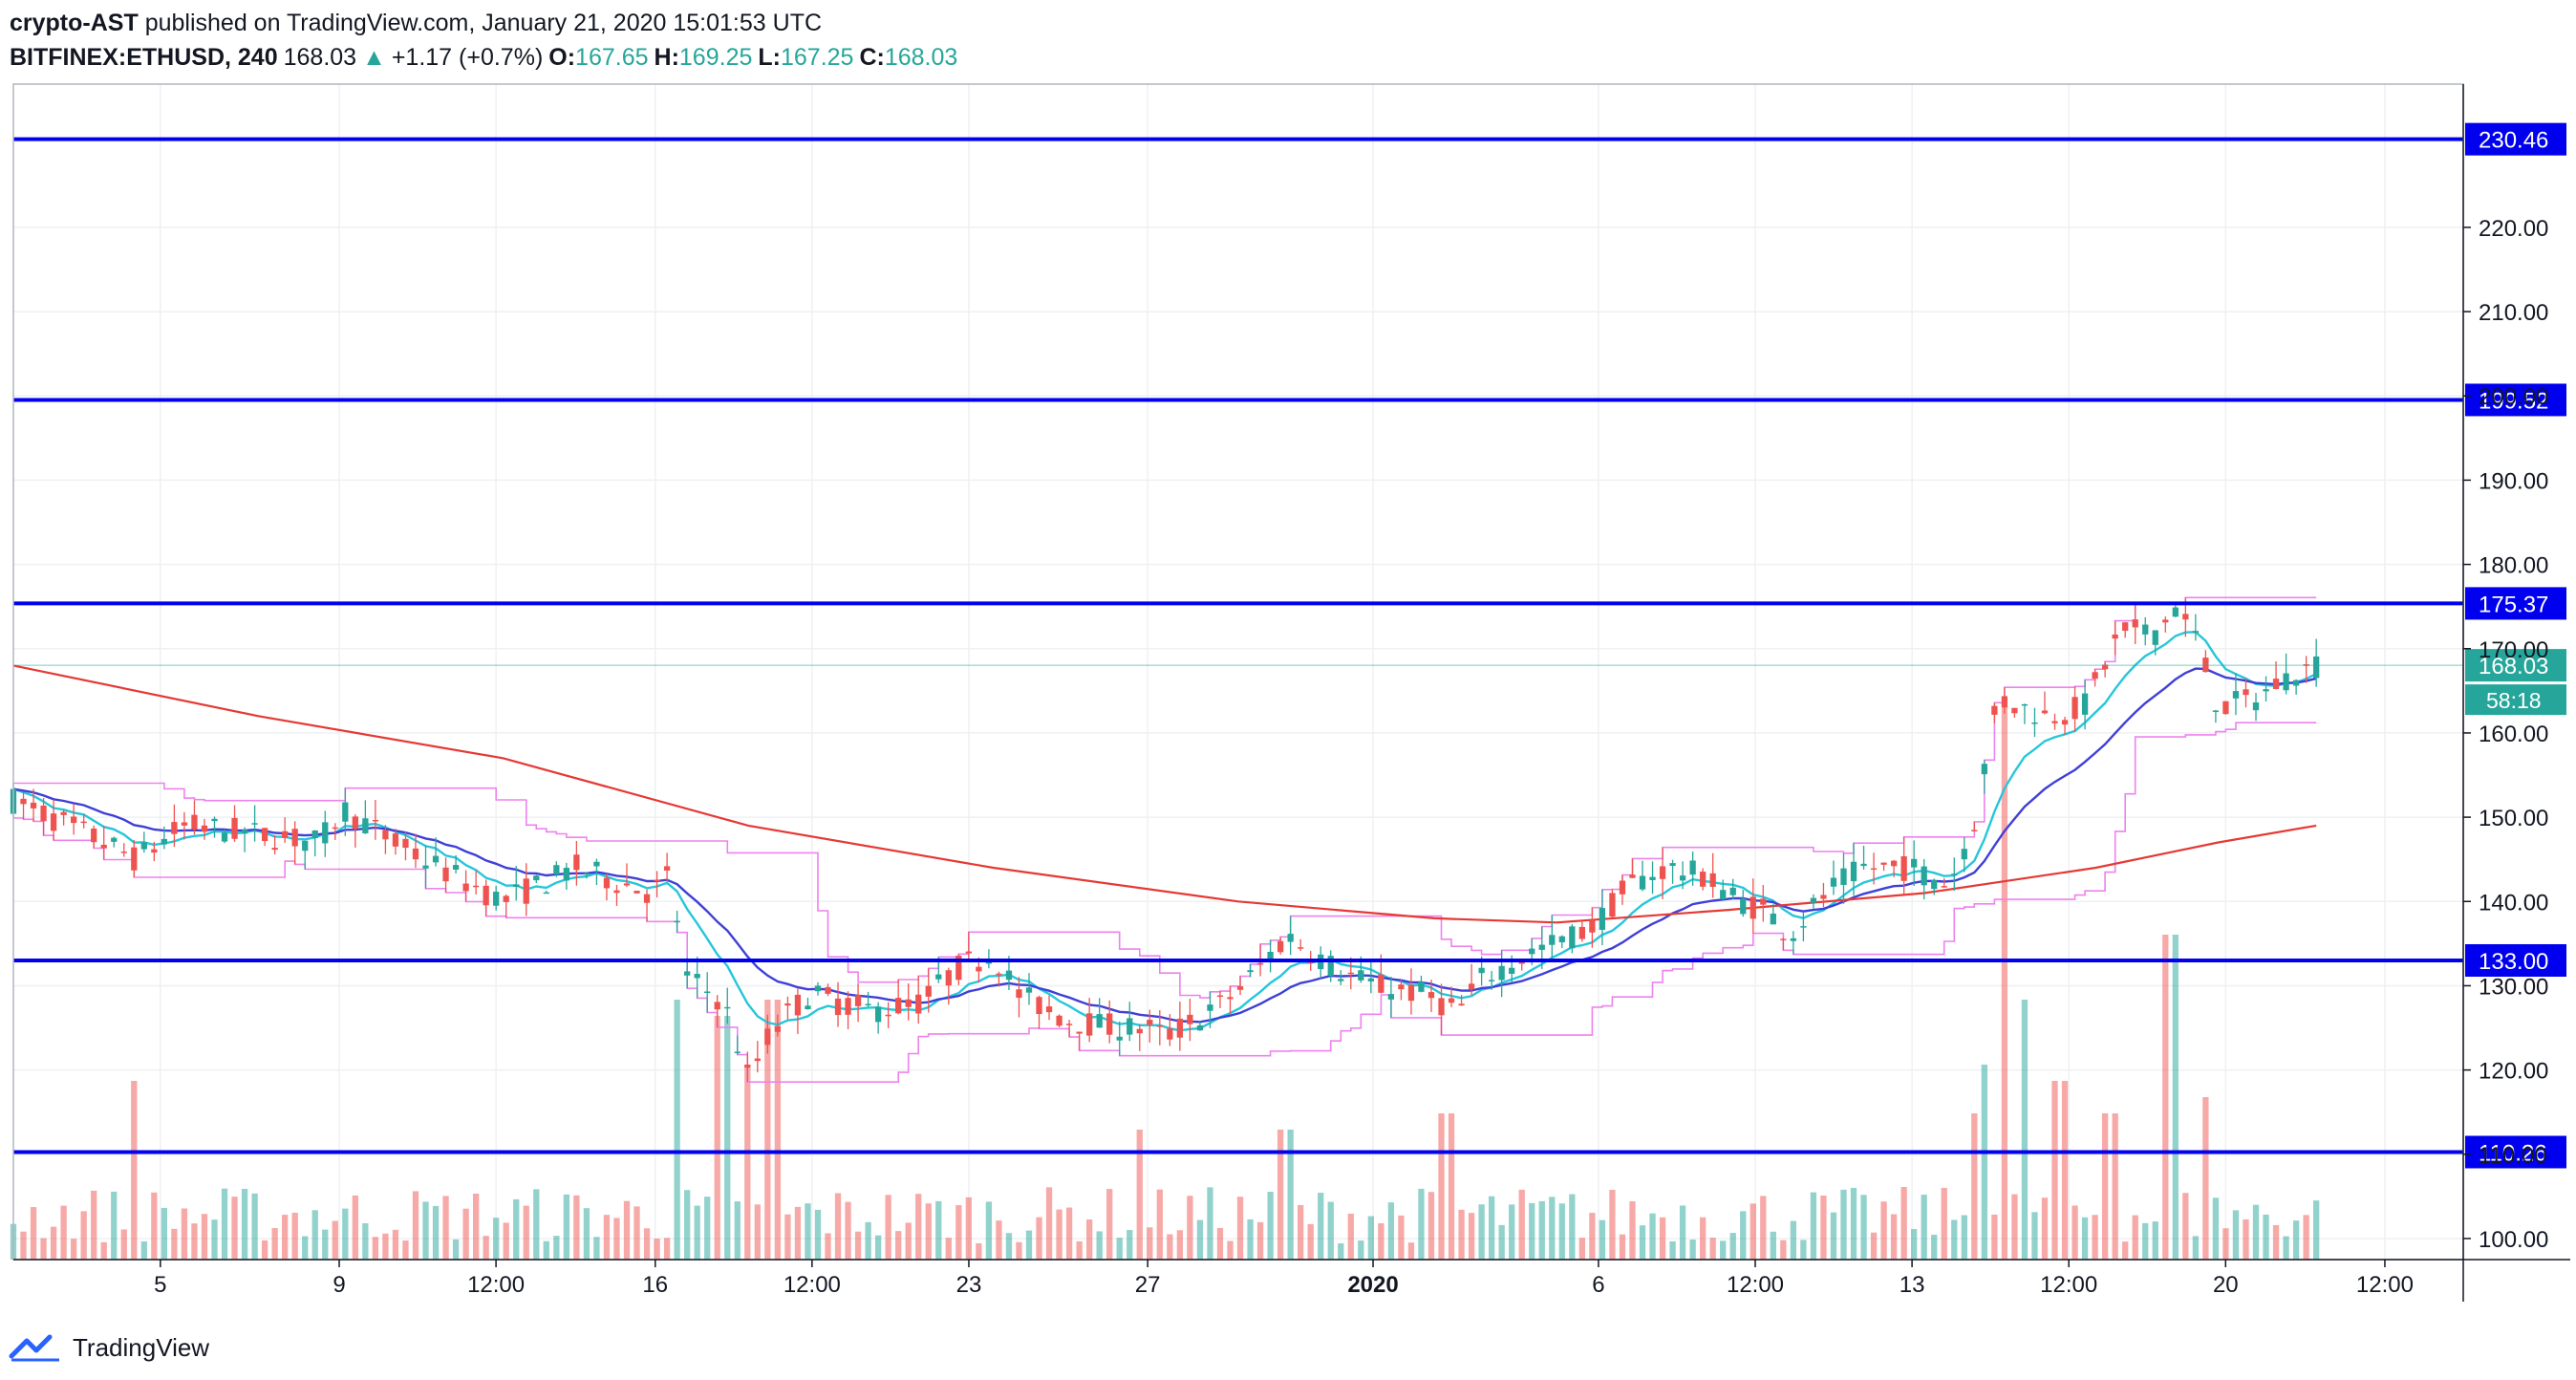 The height and width of the screenshot is (1380, 2576). I want to click on open-value: 167.65, so click(612, 57).